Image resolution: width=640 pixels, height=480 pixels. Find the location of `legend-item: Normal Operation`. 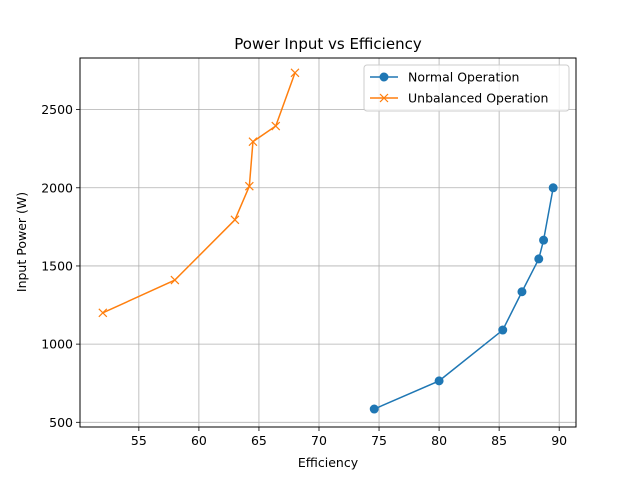

legend-item: Normal Operation is located at coordinates (444, 77).